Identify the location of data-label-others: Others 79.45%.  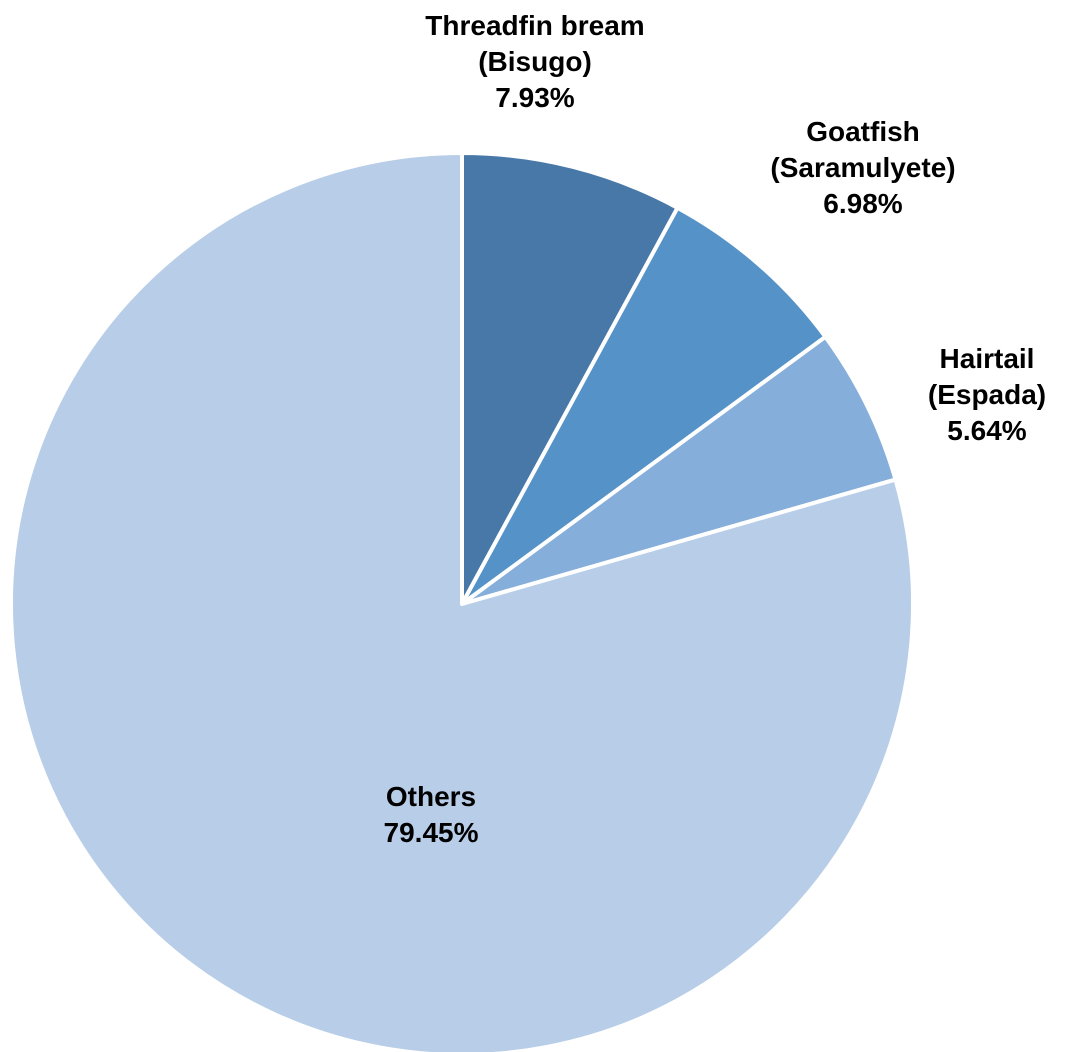
(431, 814).